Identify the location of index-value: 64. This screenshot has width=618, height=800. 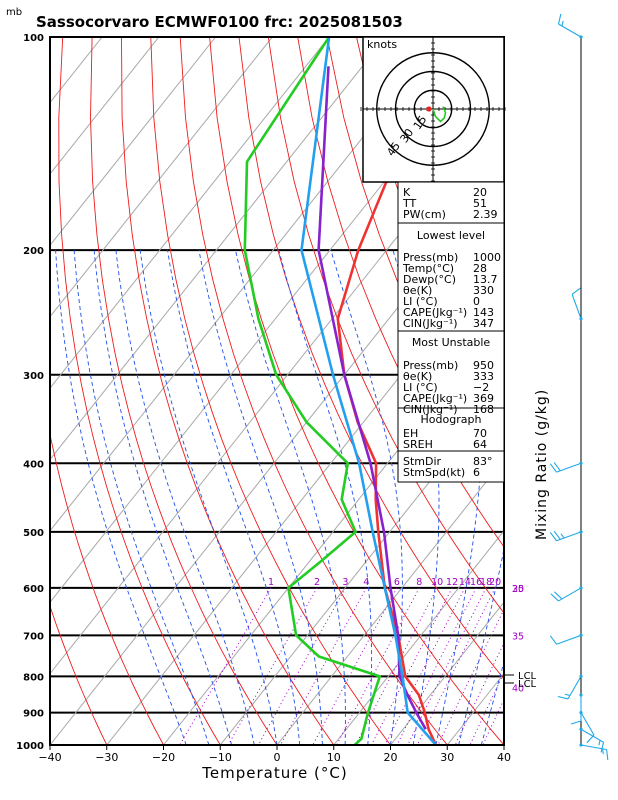
(480, 444).